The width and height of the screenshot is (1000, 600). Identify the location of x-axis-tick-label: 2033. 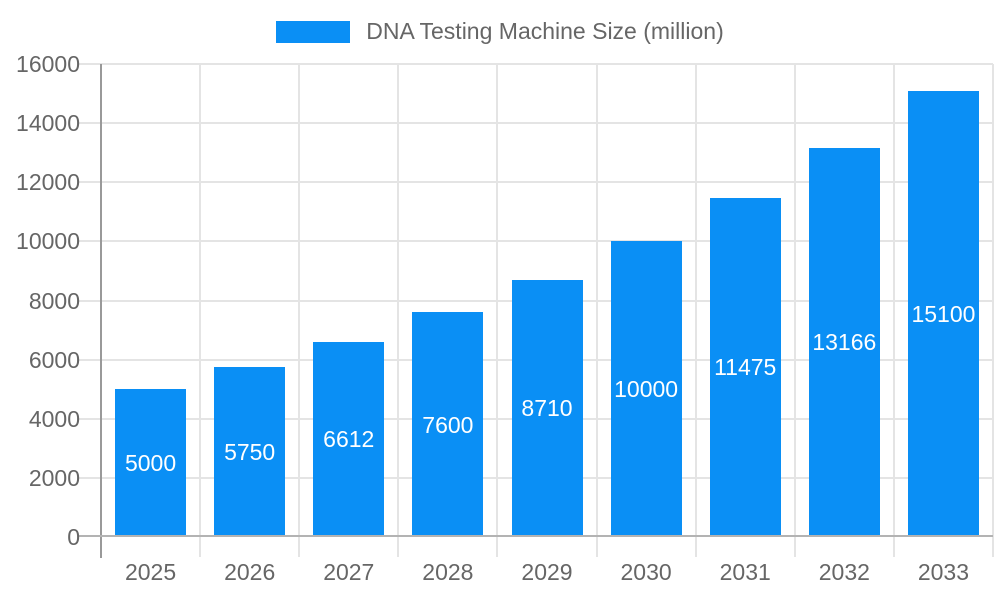
(943, 572).